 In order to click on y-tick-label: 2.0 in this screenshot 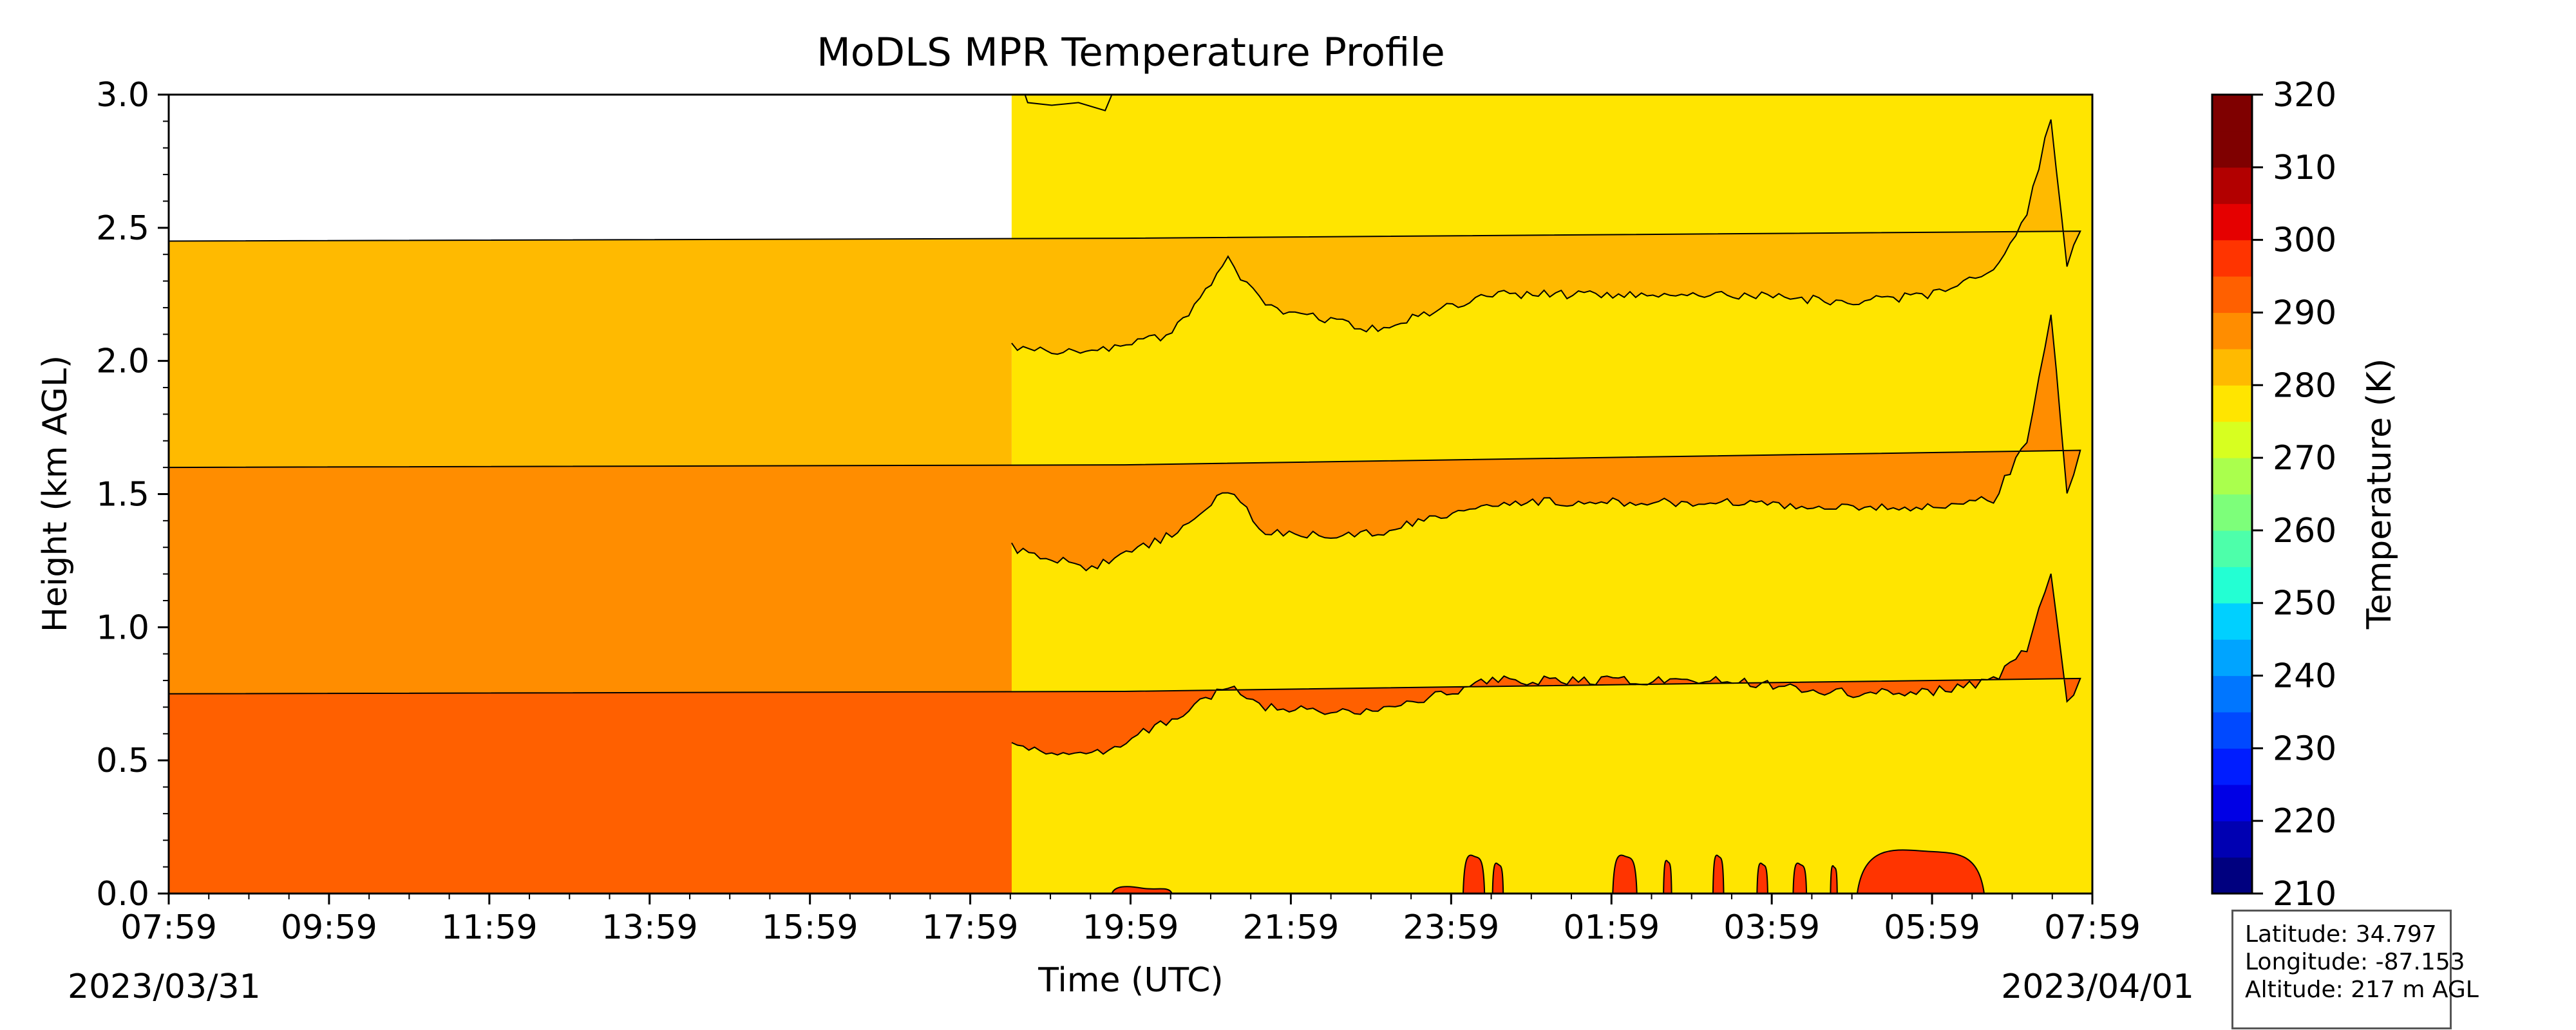, I will do `click(123, 362)`.